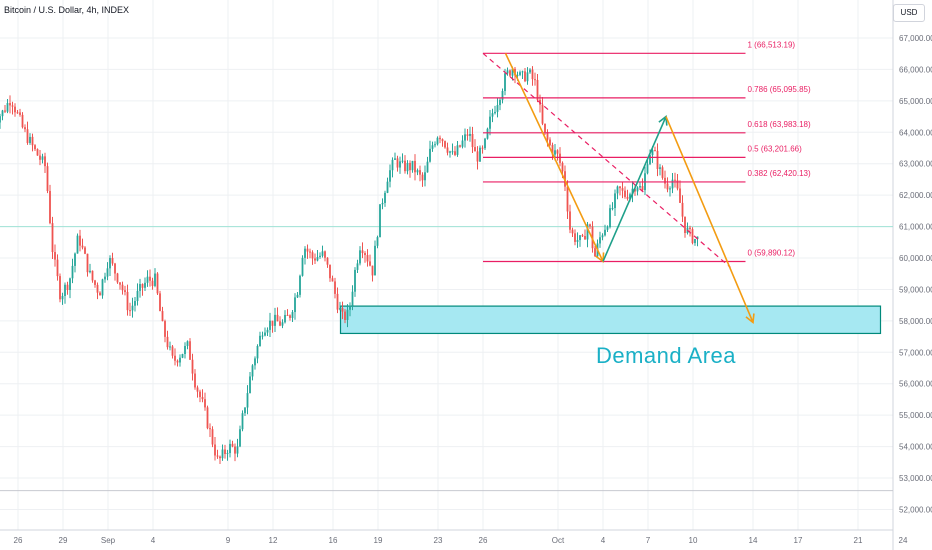 Image resolution: width=932 pixels, height=550 pixels. What do you see at coordinates (63, 540) in the screenshot?
I see `time-tick-label: 29` at bounding box center [63, 540].